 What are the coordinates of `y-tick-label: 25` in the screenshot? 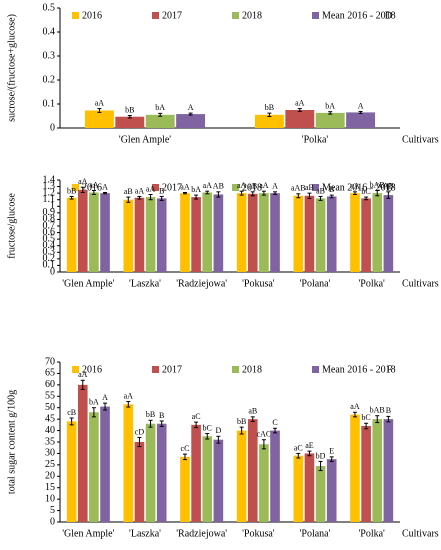 It's located at (50, 464).